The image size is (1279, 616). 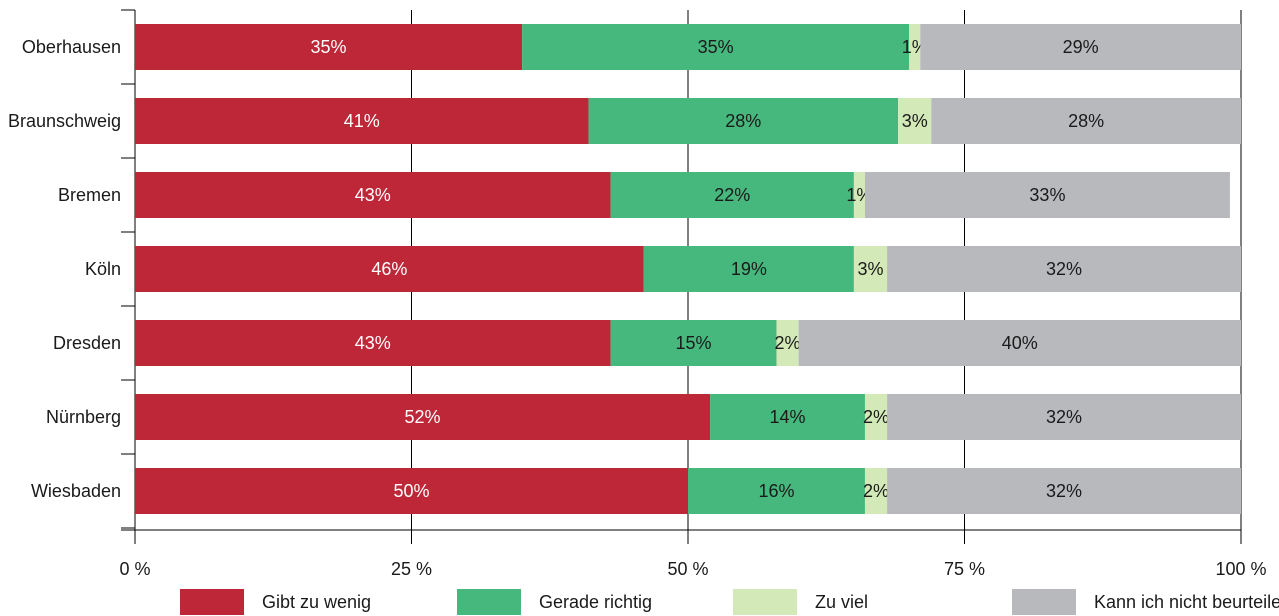 I want to click on data-label: 33%, so click(x=1047, y=195).